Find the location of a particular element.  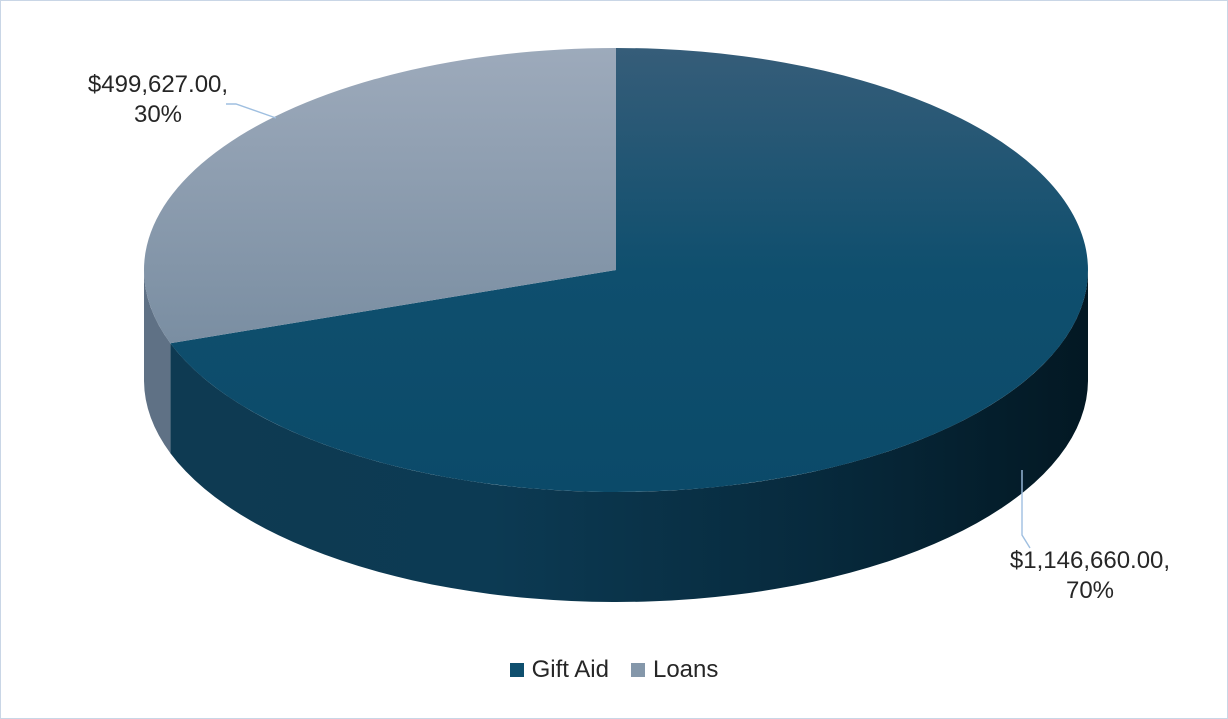

leader-line-gift-aid is located at coordinates (1026, 509).